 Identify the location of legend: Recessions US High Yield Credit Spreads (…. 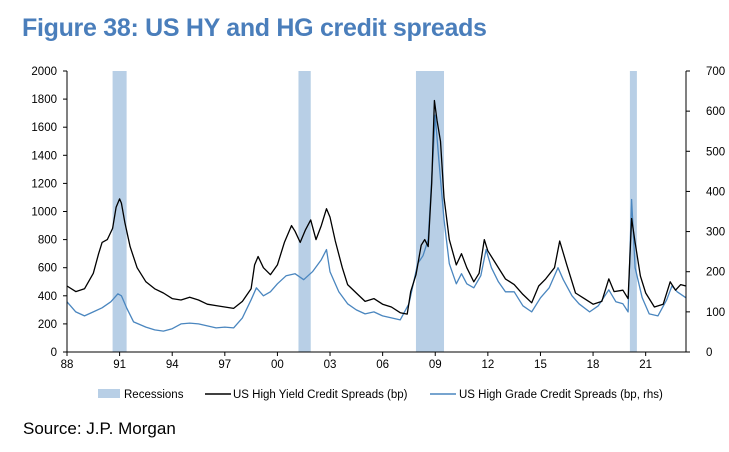
(380, 395).